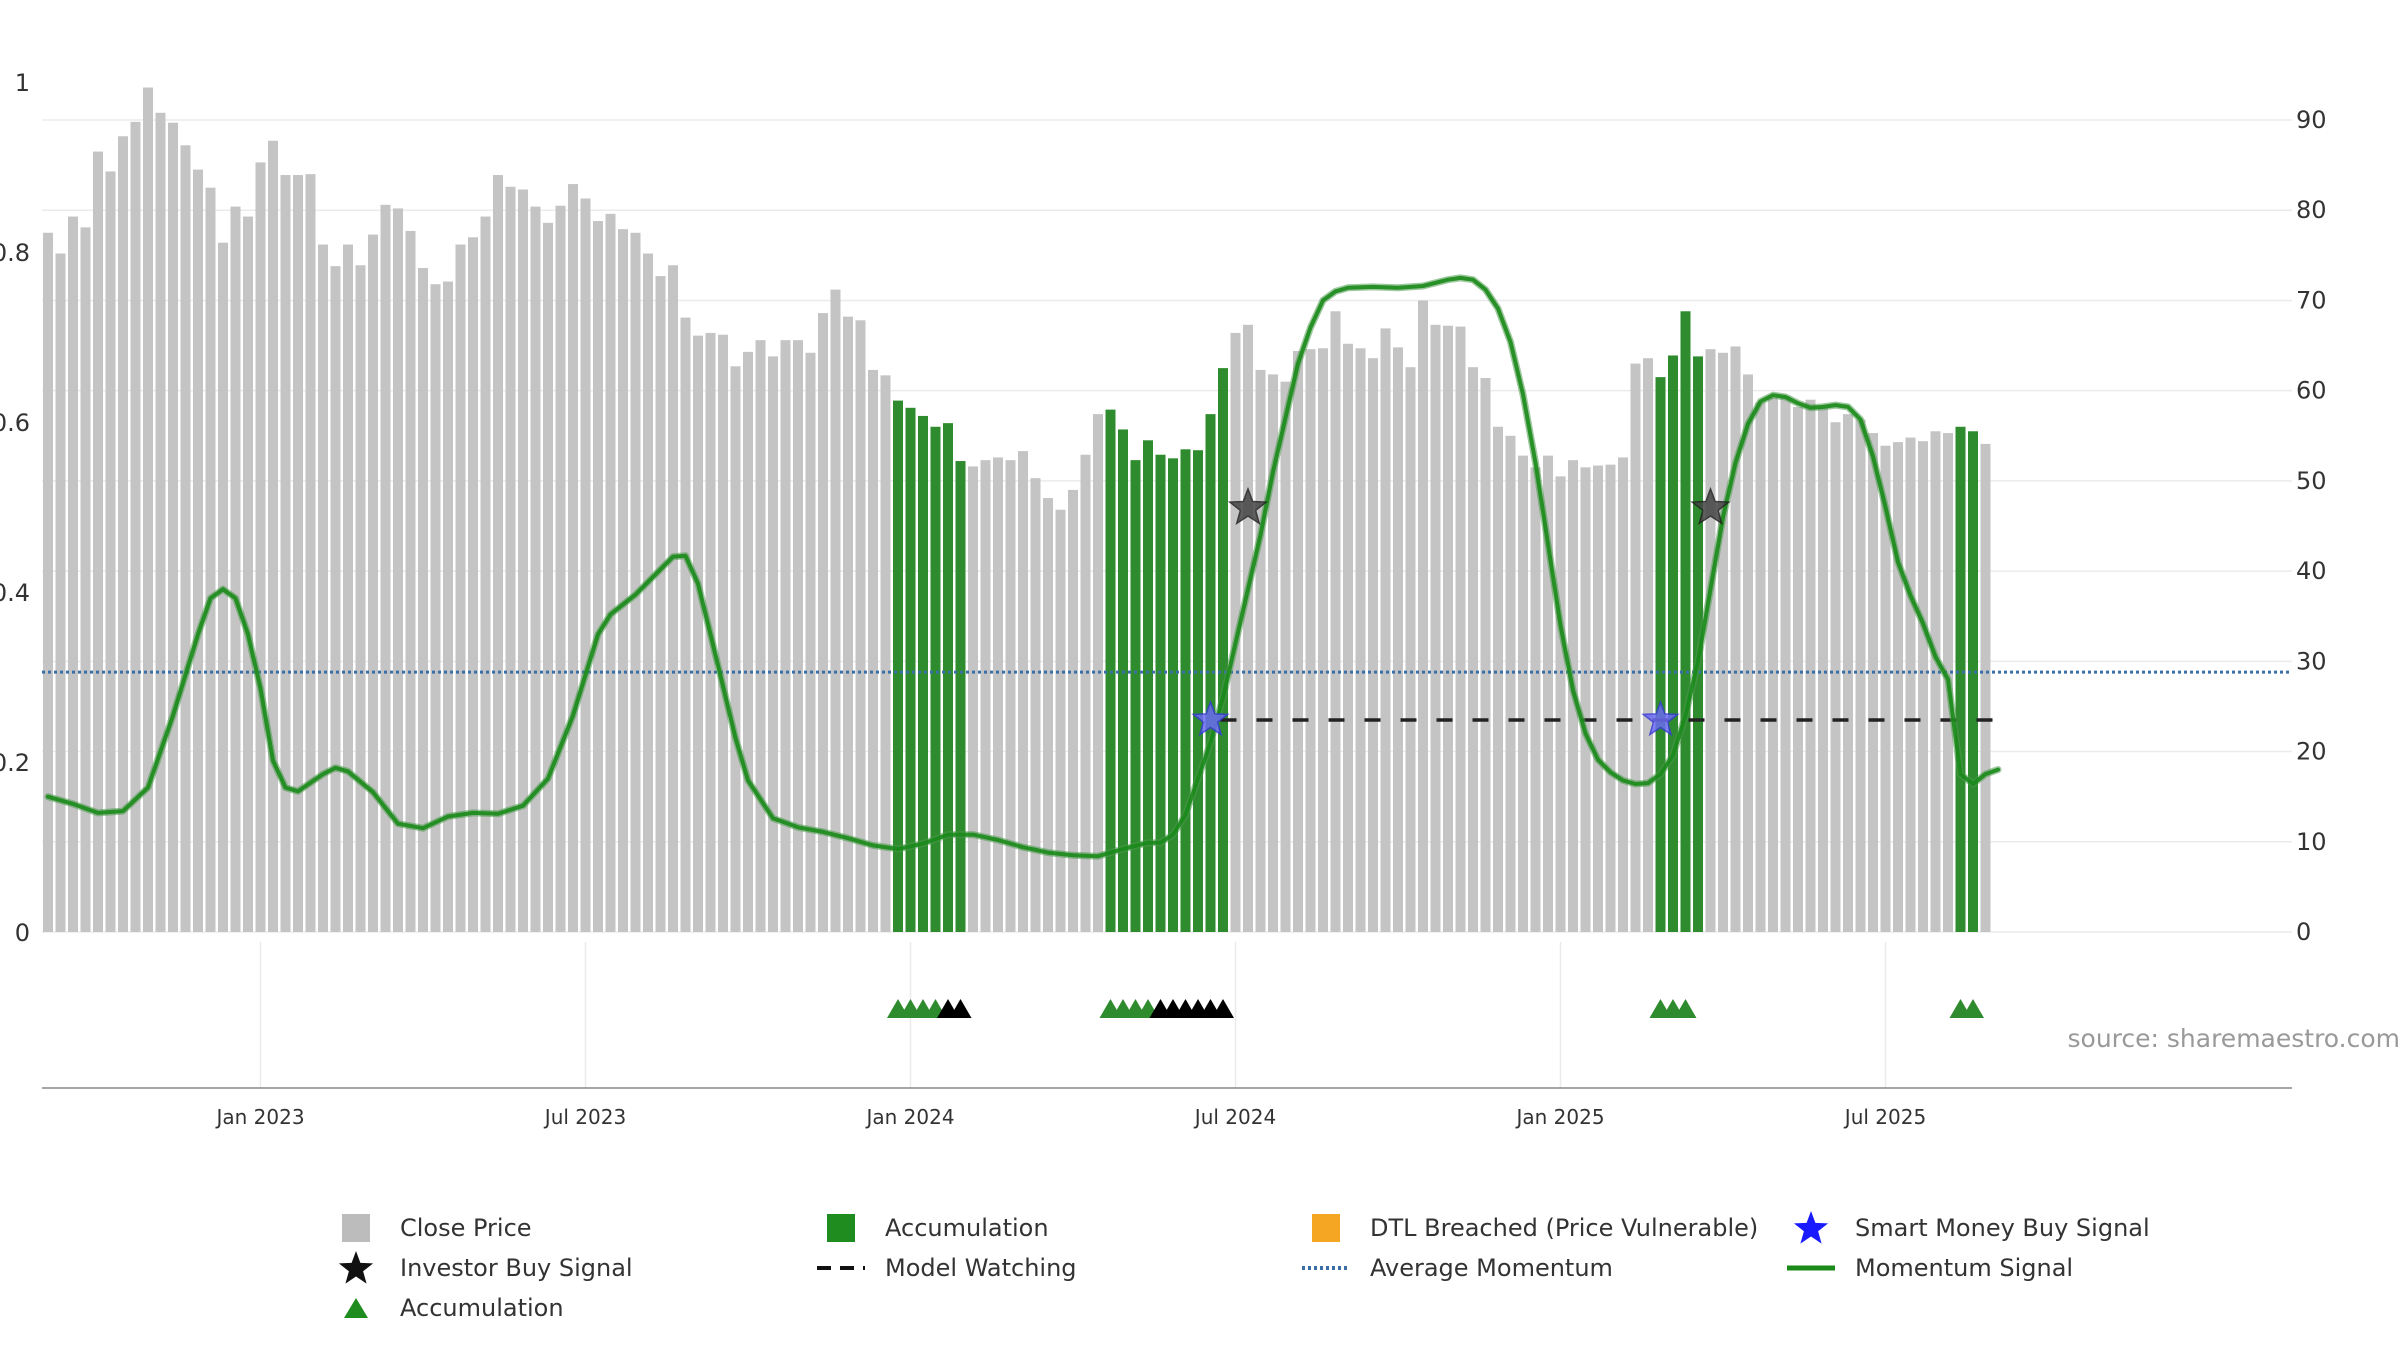  Describe the element at coordinates (15, 423) in the screenshot. I see `left-axis-tick-label: 0.6` at that location.